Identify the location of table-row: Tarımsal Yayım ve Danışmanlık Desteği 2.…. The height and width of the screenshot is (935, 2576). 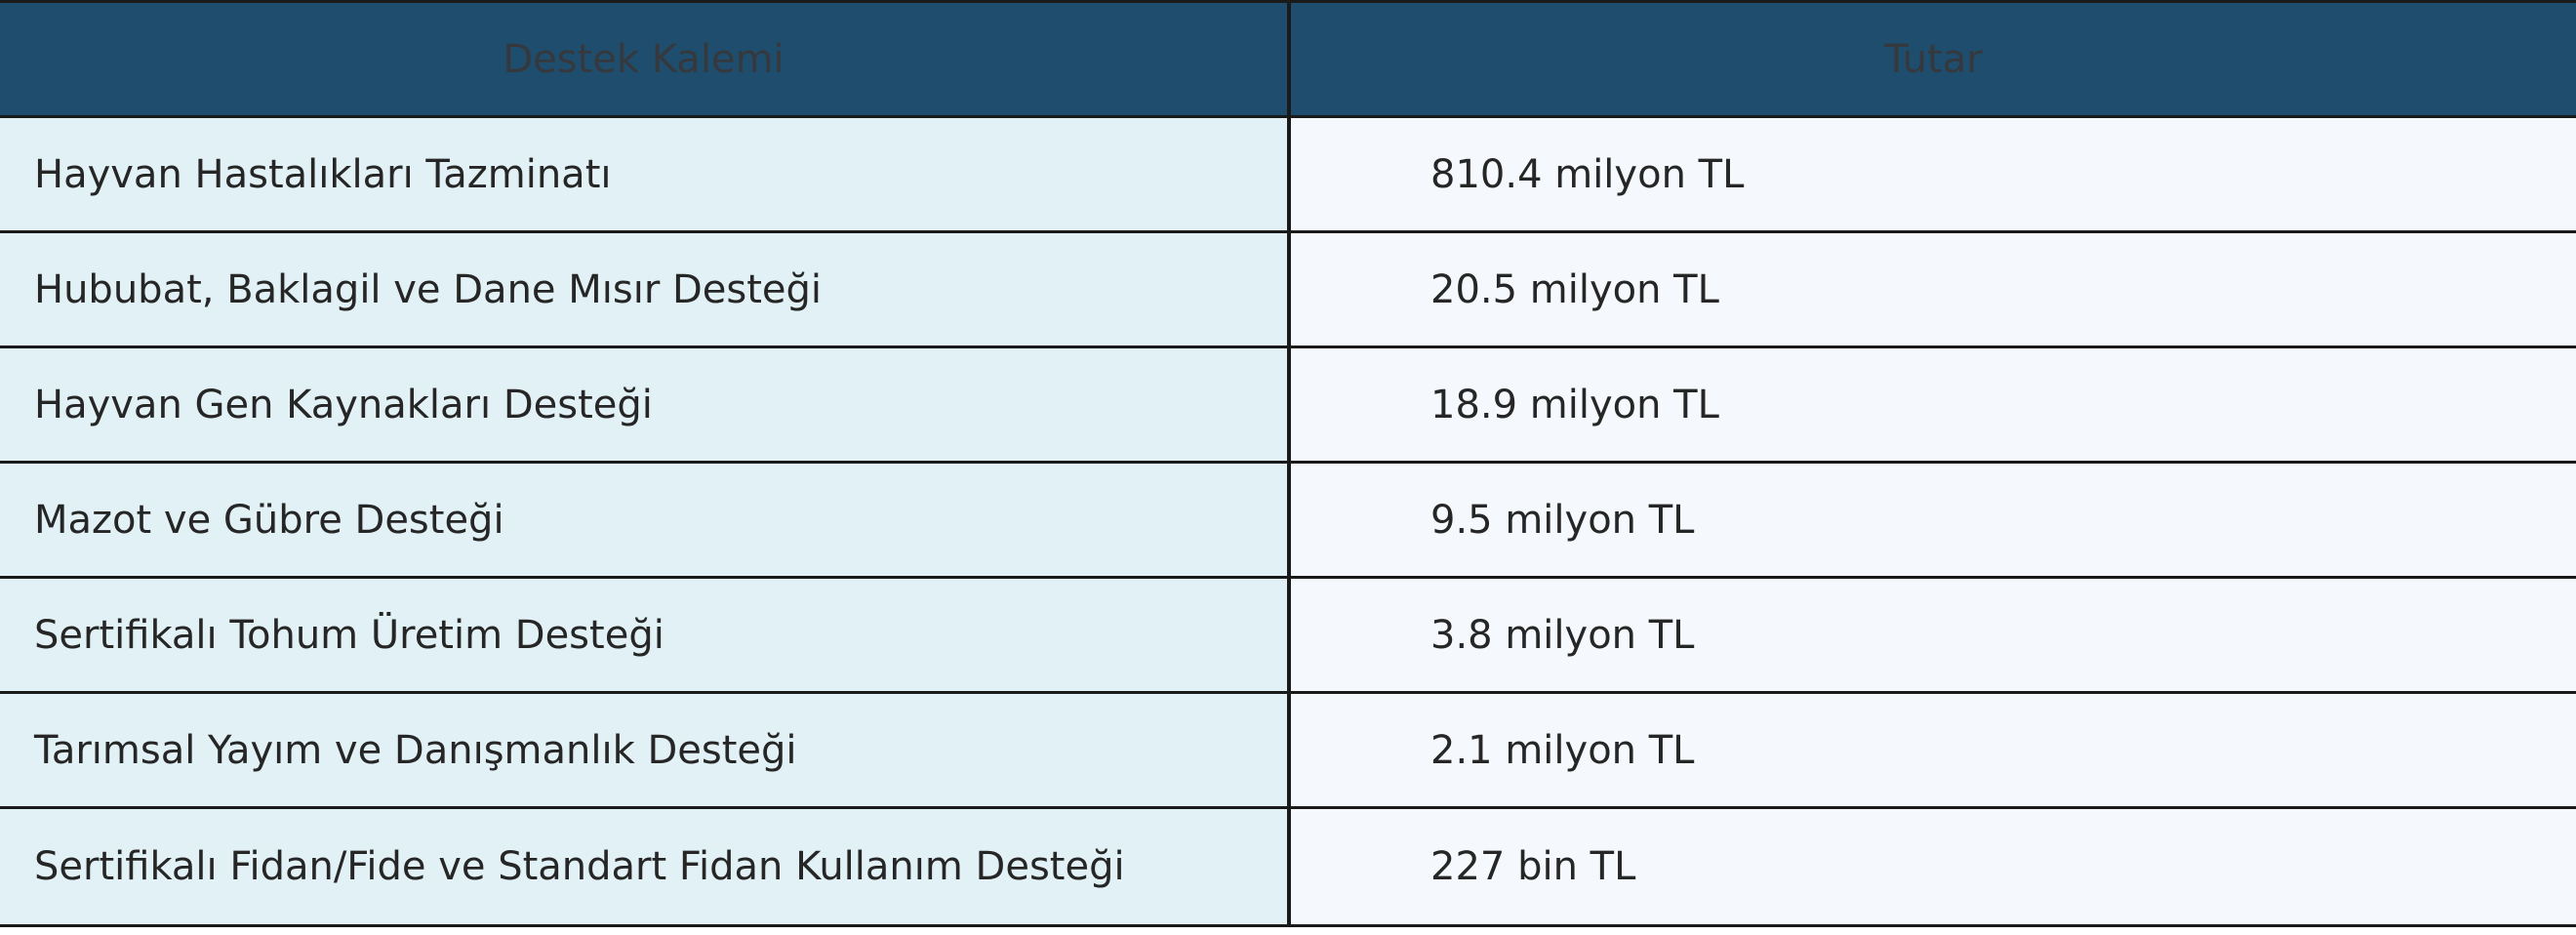
(1288, 751).